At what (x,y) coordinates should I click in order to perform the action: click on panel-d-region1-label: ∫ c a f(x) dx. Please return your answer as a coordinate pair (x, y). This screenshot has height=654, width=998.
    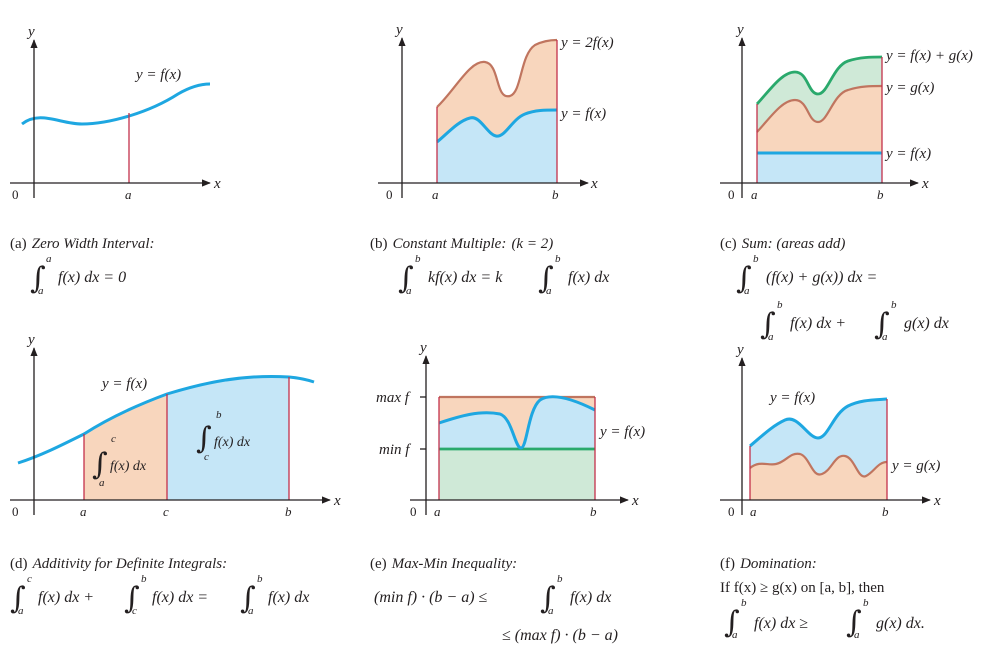
    Looking at the image, I should click on (119, 461).